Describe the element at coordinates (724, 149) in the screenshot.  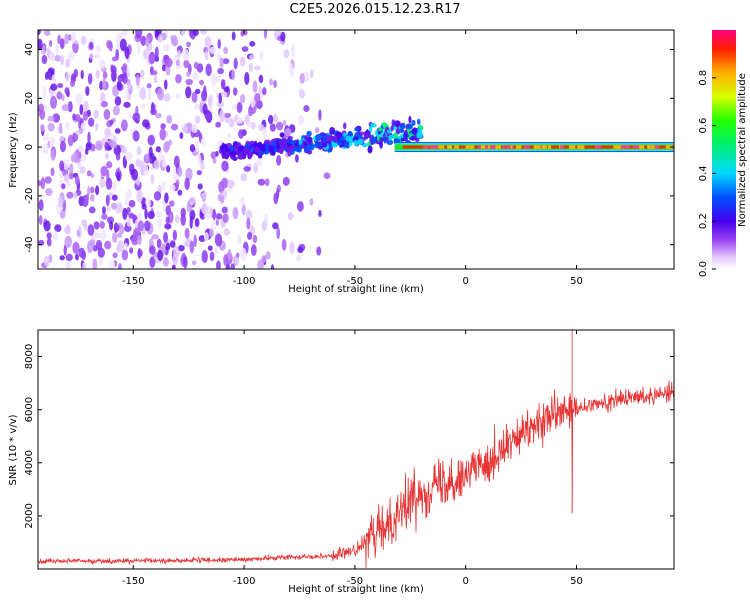
I see `colorbar-gradient` at that location.